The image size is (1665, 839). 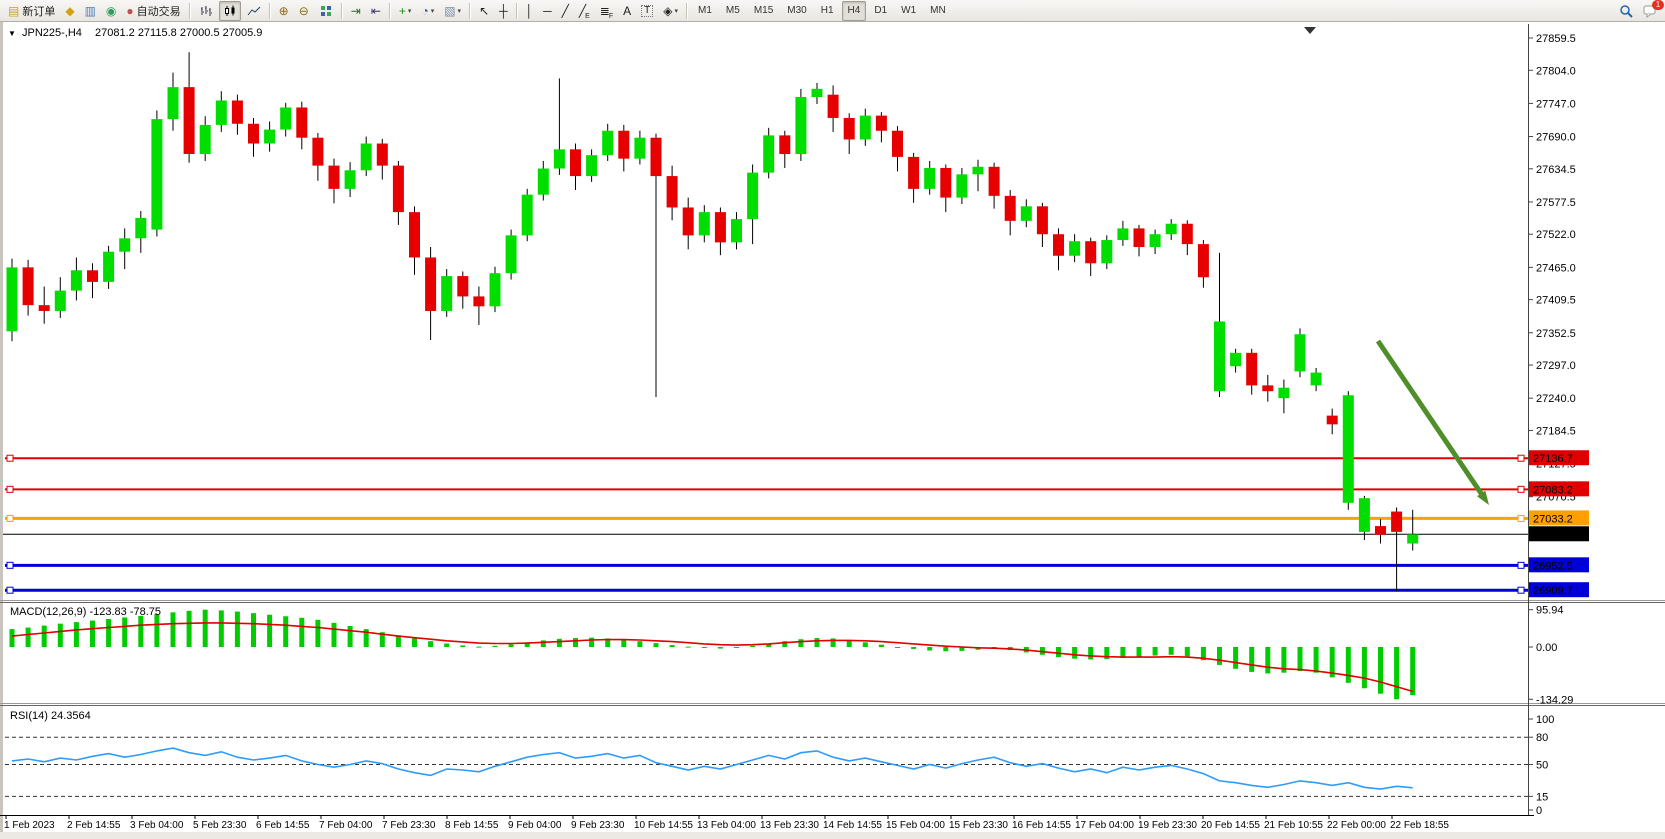 I want to click on timeframe-m5-button: M5, so click(x=732, y=10).